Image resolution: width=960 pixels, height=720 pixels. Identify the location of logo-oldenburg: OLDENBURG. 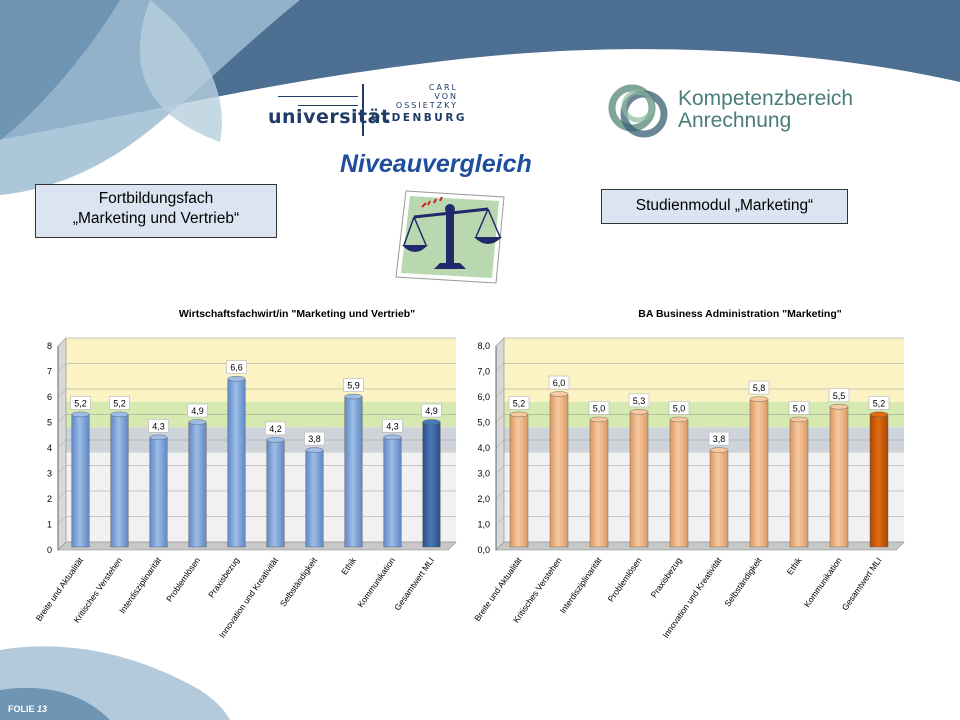
(419, 118).